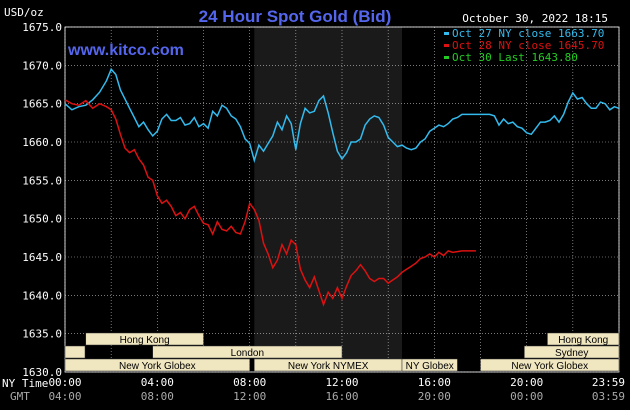 This screenshot has height=410, width=630. What do you see at coordinates (42, 65) in the screenshot?
I see `y-tick-label: 1670.0` at bounding box center [42, 65].